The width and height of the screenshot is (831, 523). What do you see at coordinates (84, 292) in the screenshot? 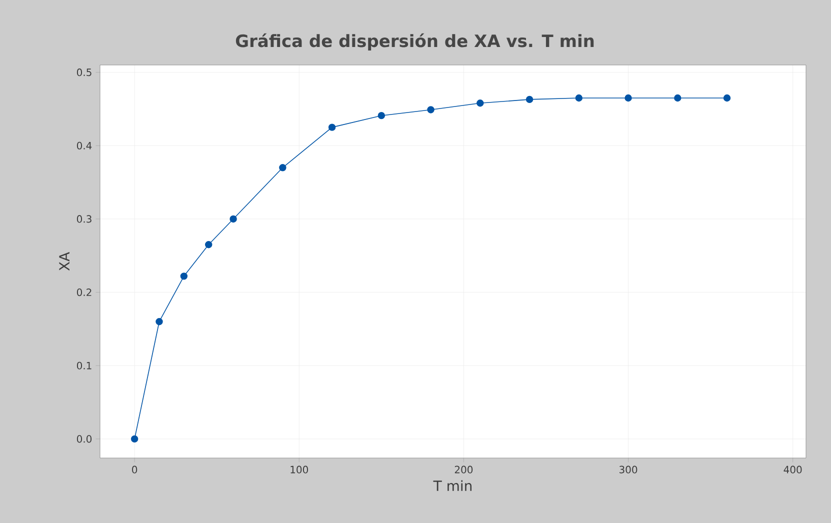
I see `y-tick-label: 0.2` at bounding box center [84, 292].